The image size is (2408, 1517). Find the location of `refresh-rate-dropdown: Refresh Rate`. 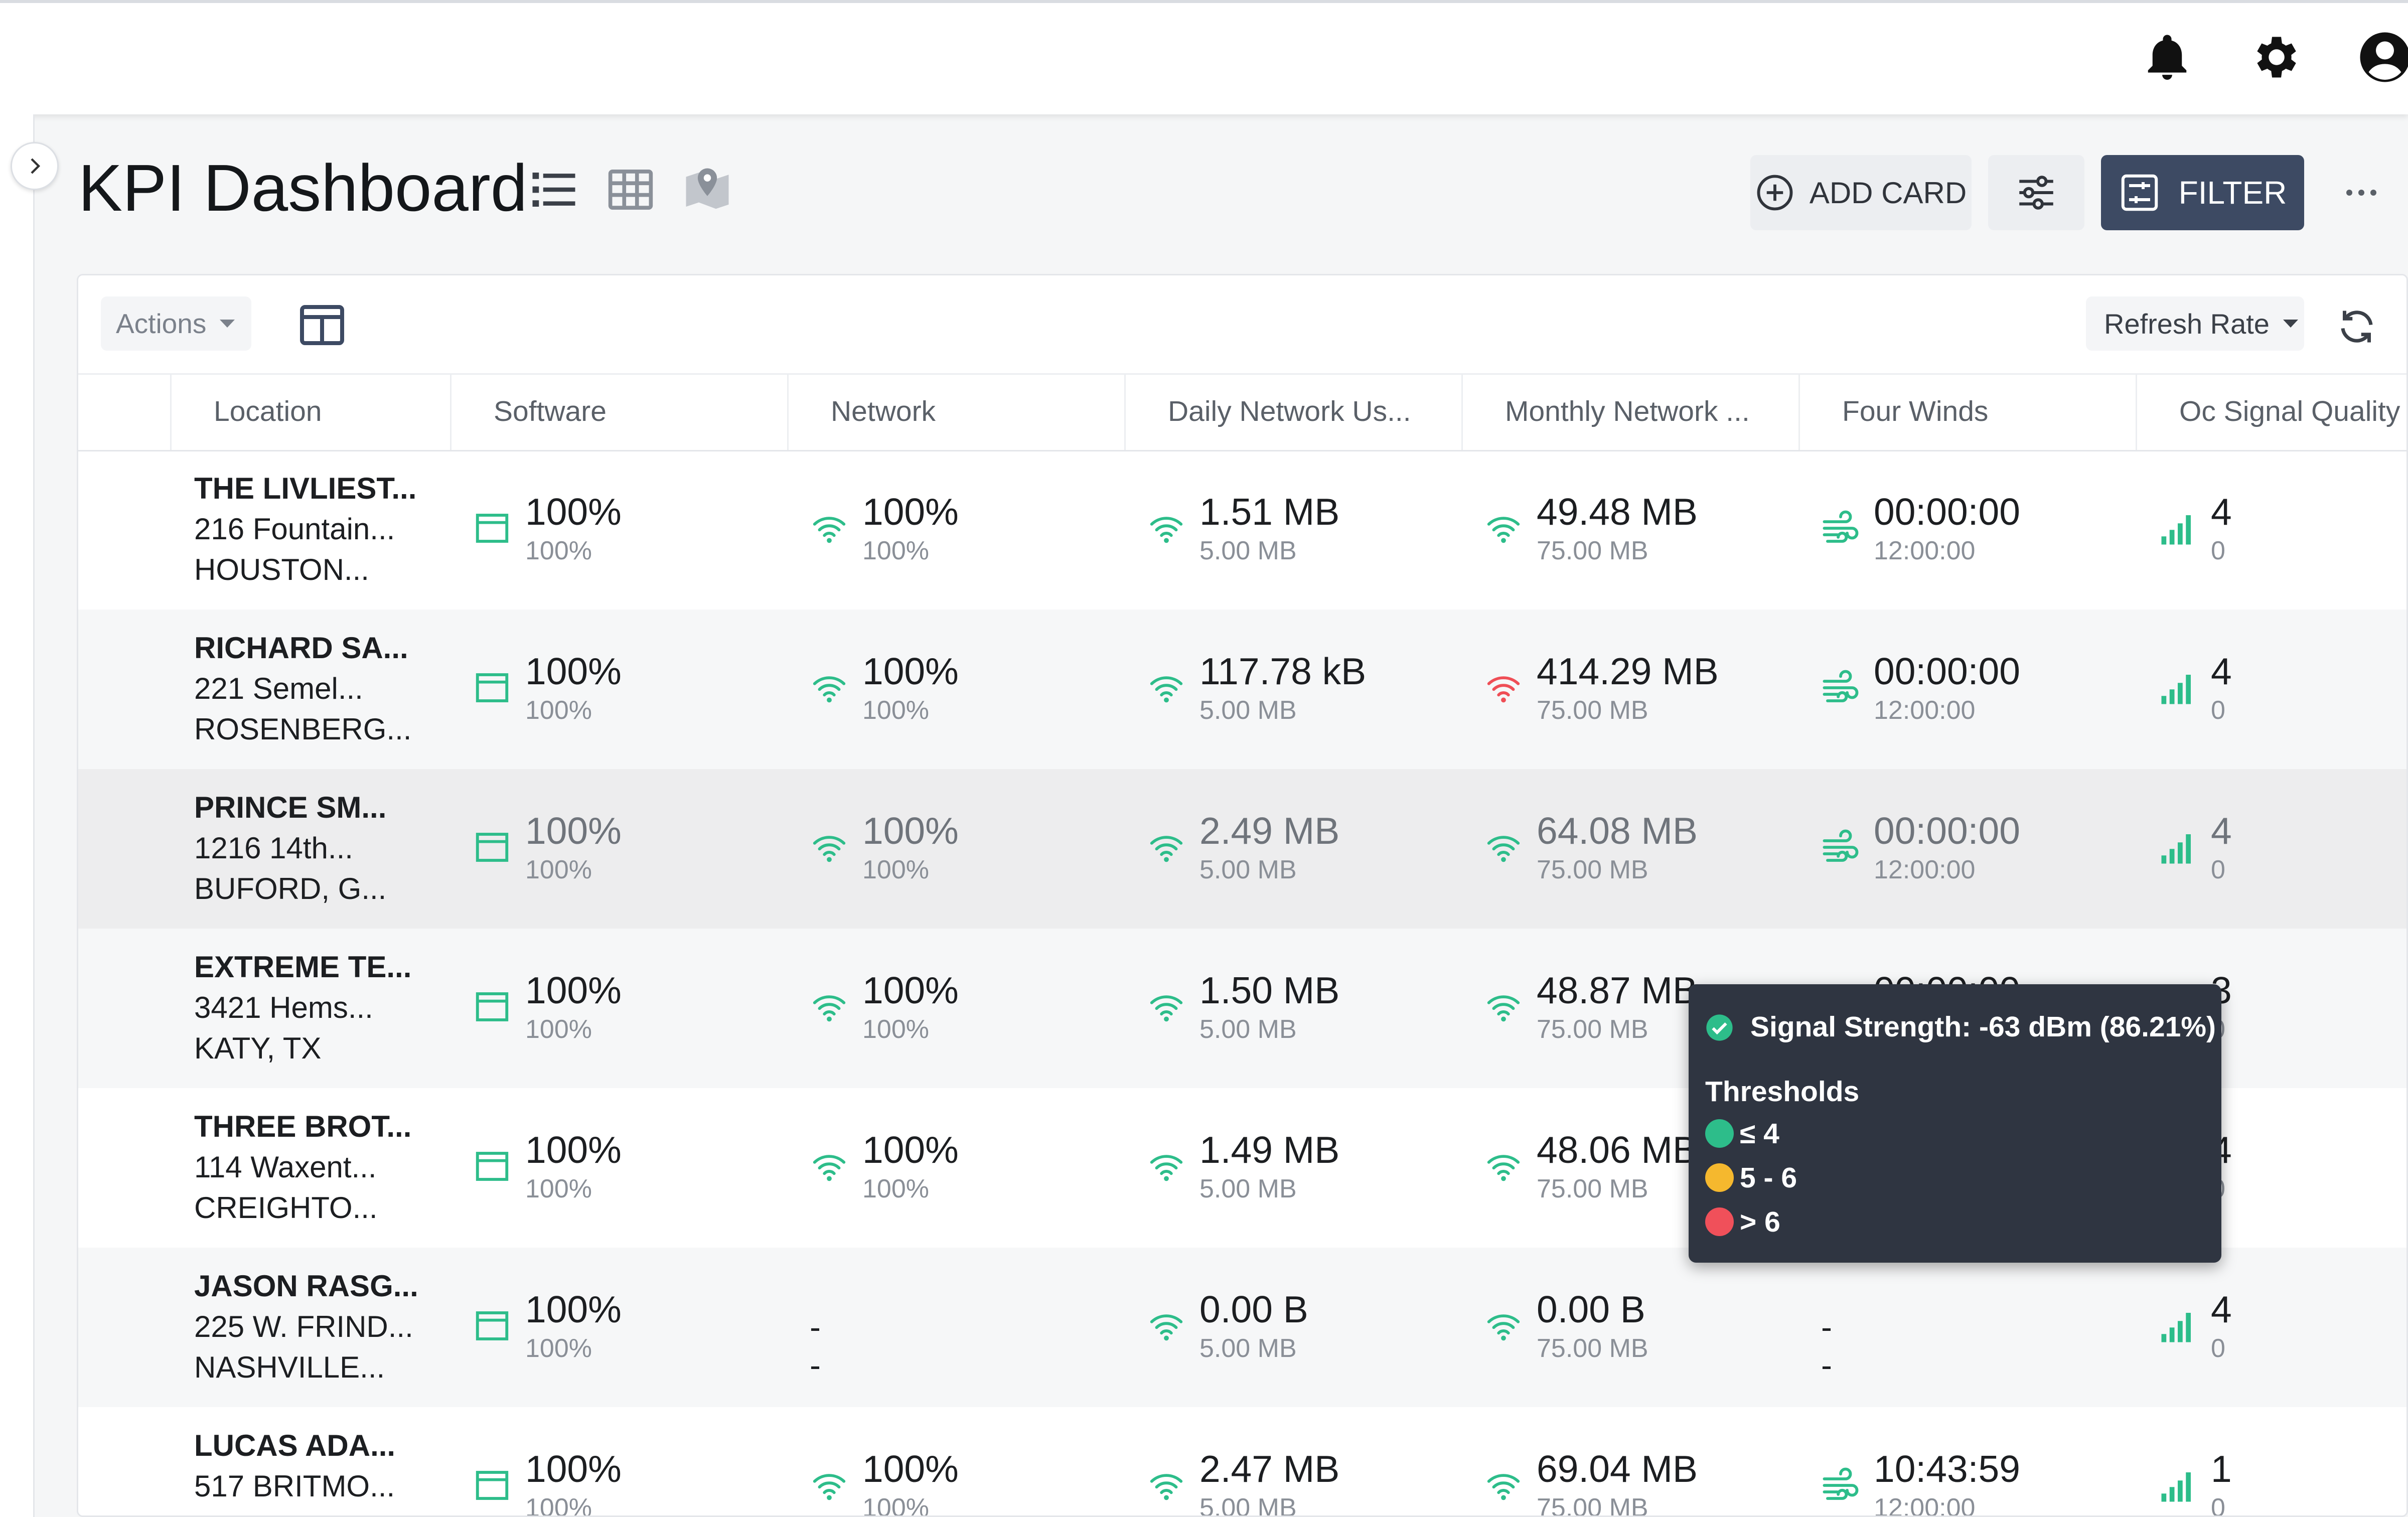

refresh-rate-dropdown: Refresh Rate is located at coordinates (2195, 323).